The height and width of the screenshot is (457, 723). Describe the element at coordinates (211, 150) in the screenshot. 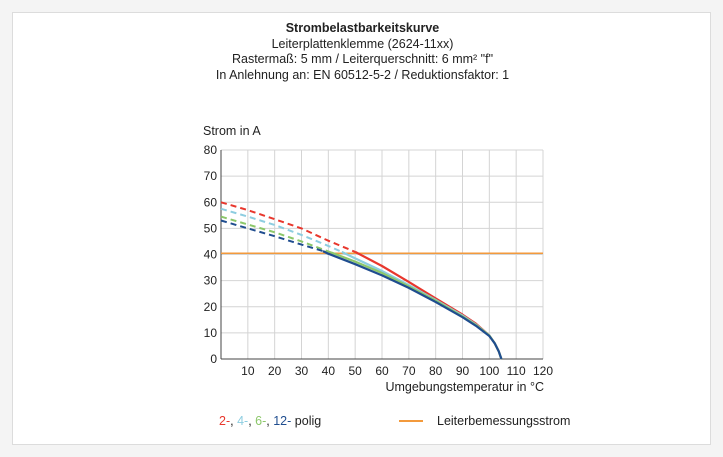

I see `y-tick-label: 80` at that location.